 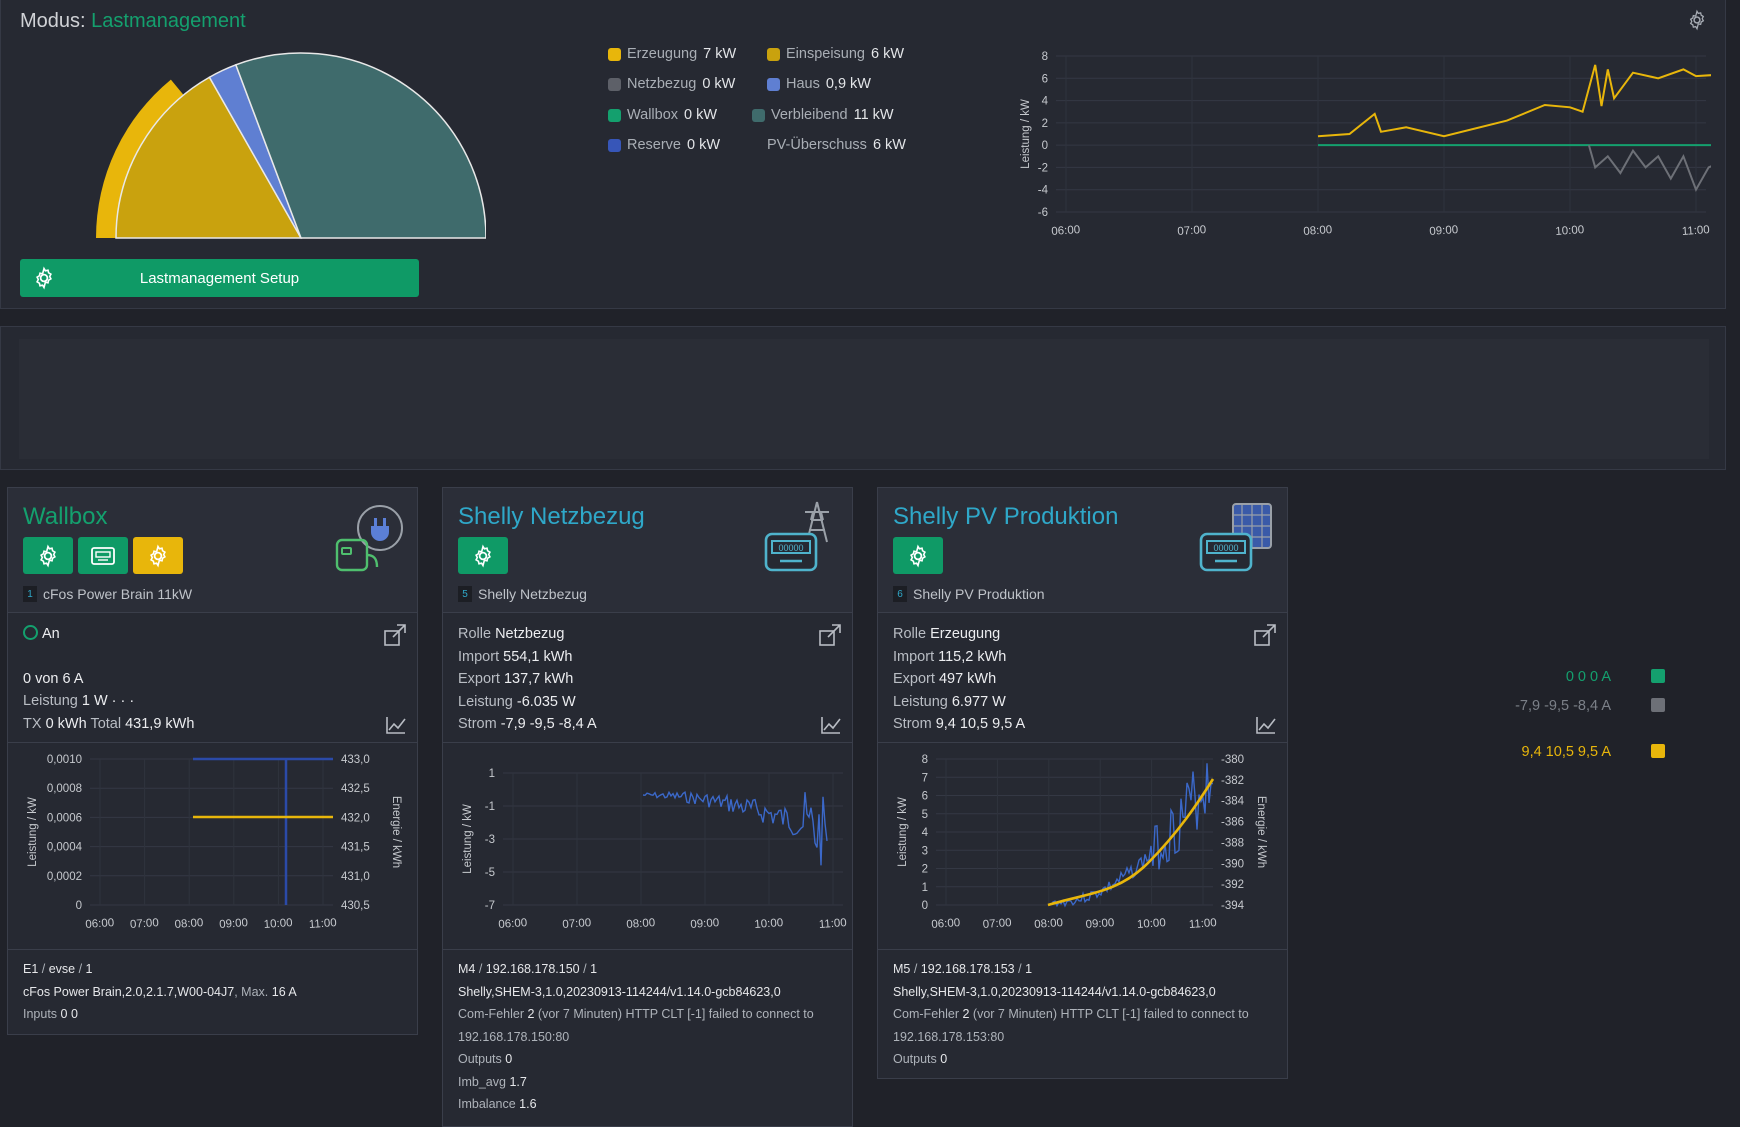 What do you see at coordinates (1029, 969) in the screenshot?
I see `id-c: 1` at bounding box center [1029, 969].